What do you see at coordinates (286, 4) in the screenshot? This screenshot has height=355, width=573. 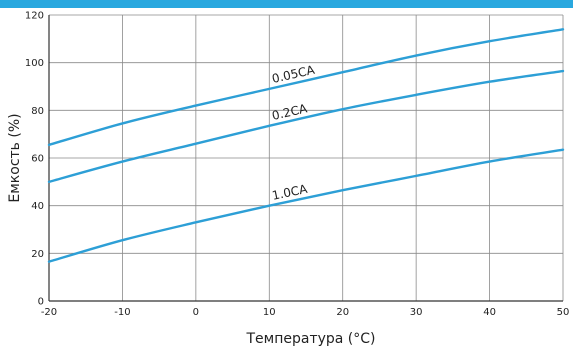 I see `header-band` at bounding box center [286, 4].